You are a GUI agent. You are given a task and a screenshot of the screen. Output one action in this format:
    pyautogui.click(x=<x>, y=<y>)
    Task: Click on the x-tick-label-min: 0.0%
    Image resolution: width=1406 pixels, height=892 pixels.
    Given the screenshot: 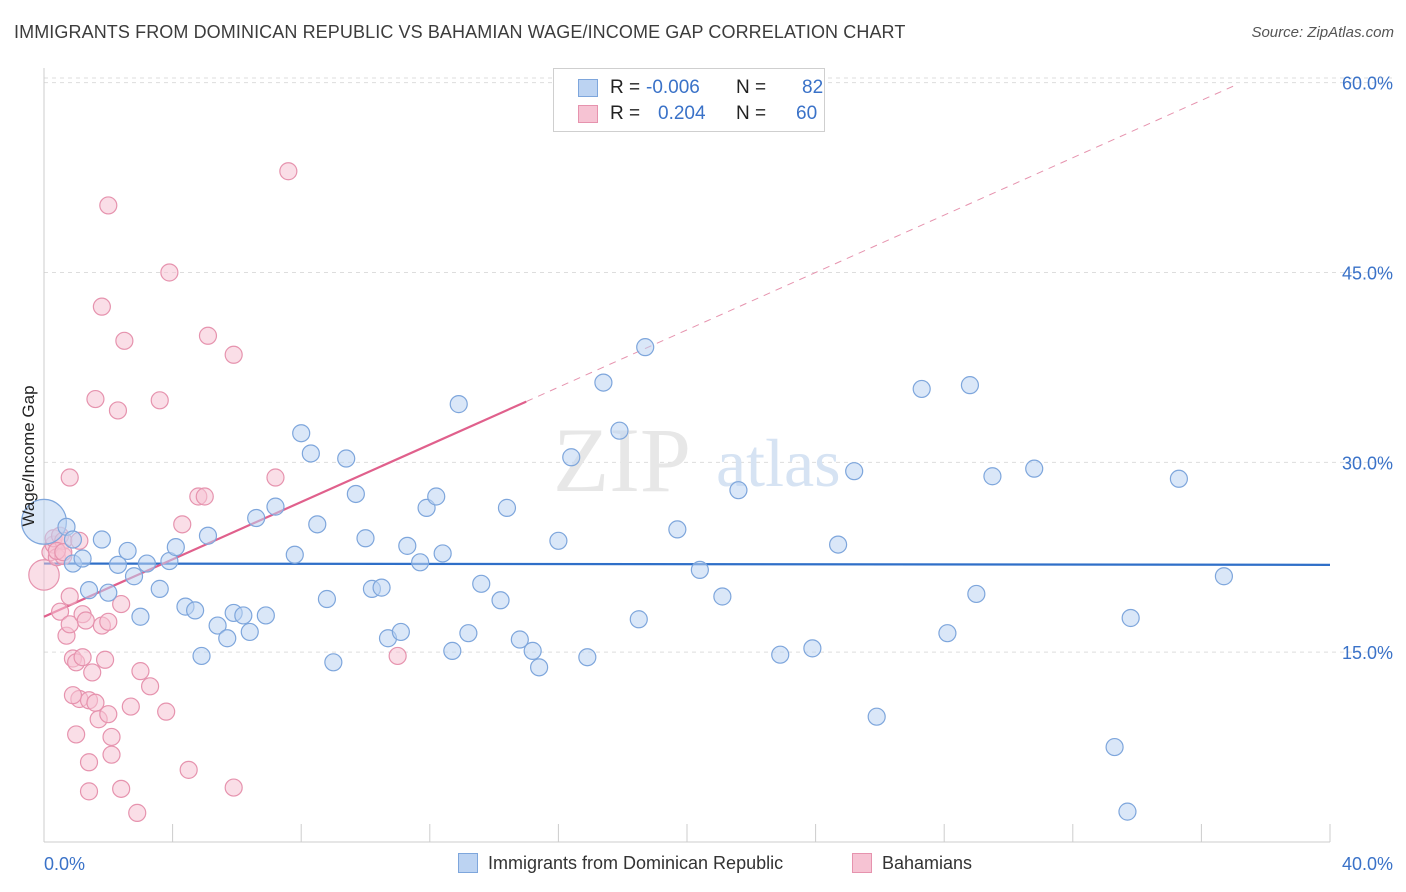 What is the action you would take?
    pyautogui.click(x=64, y=864)
    